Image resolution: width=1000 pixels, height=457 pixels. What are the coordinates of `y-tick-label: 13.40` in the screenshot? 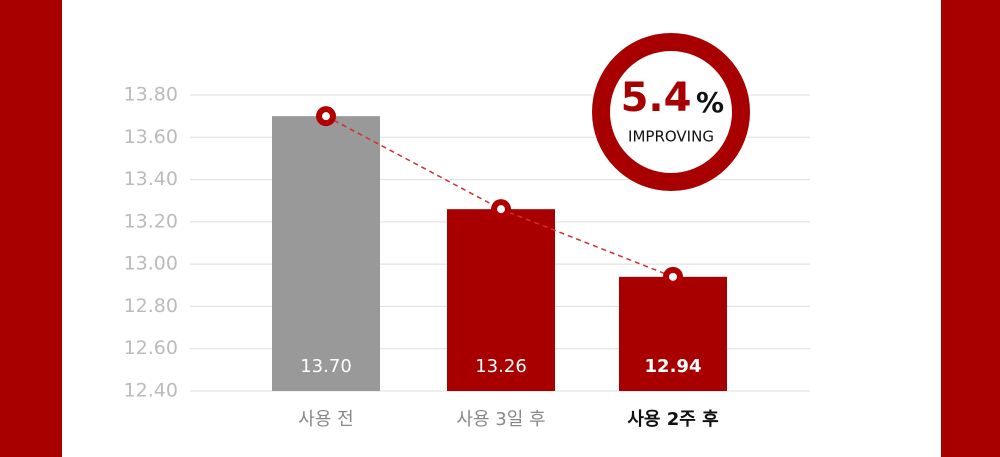 It's located at (151, 179).